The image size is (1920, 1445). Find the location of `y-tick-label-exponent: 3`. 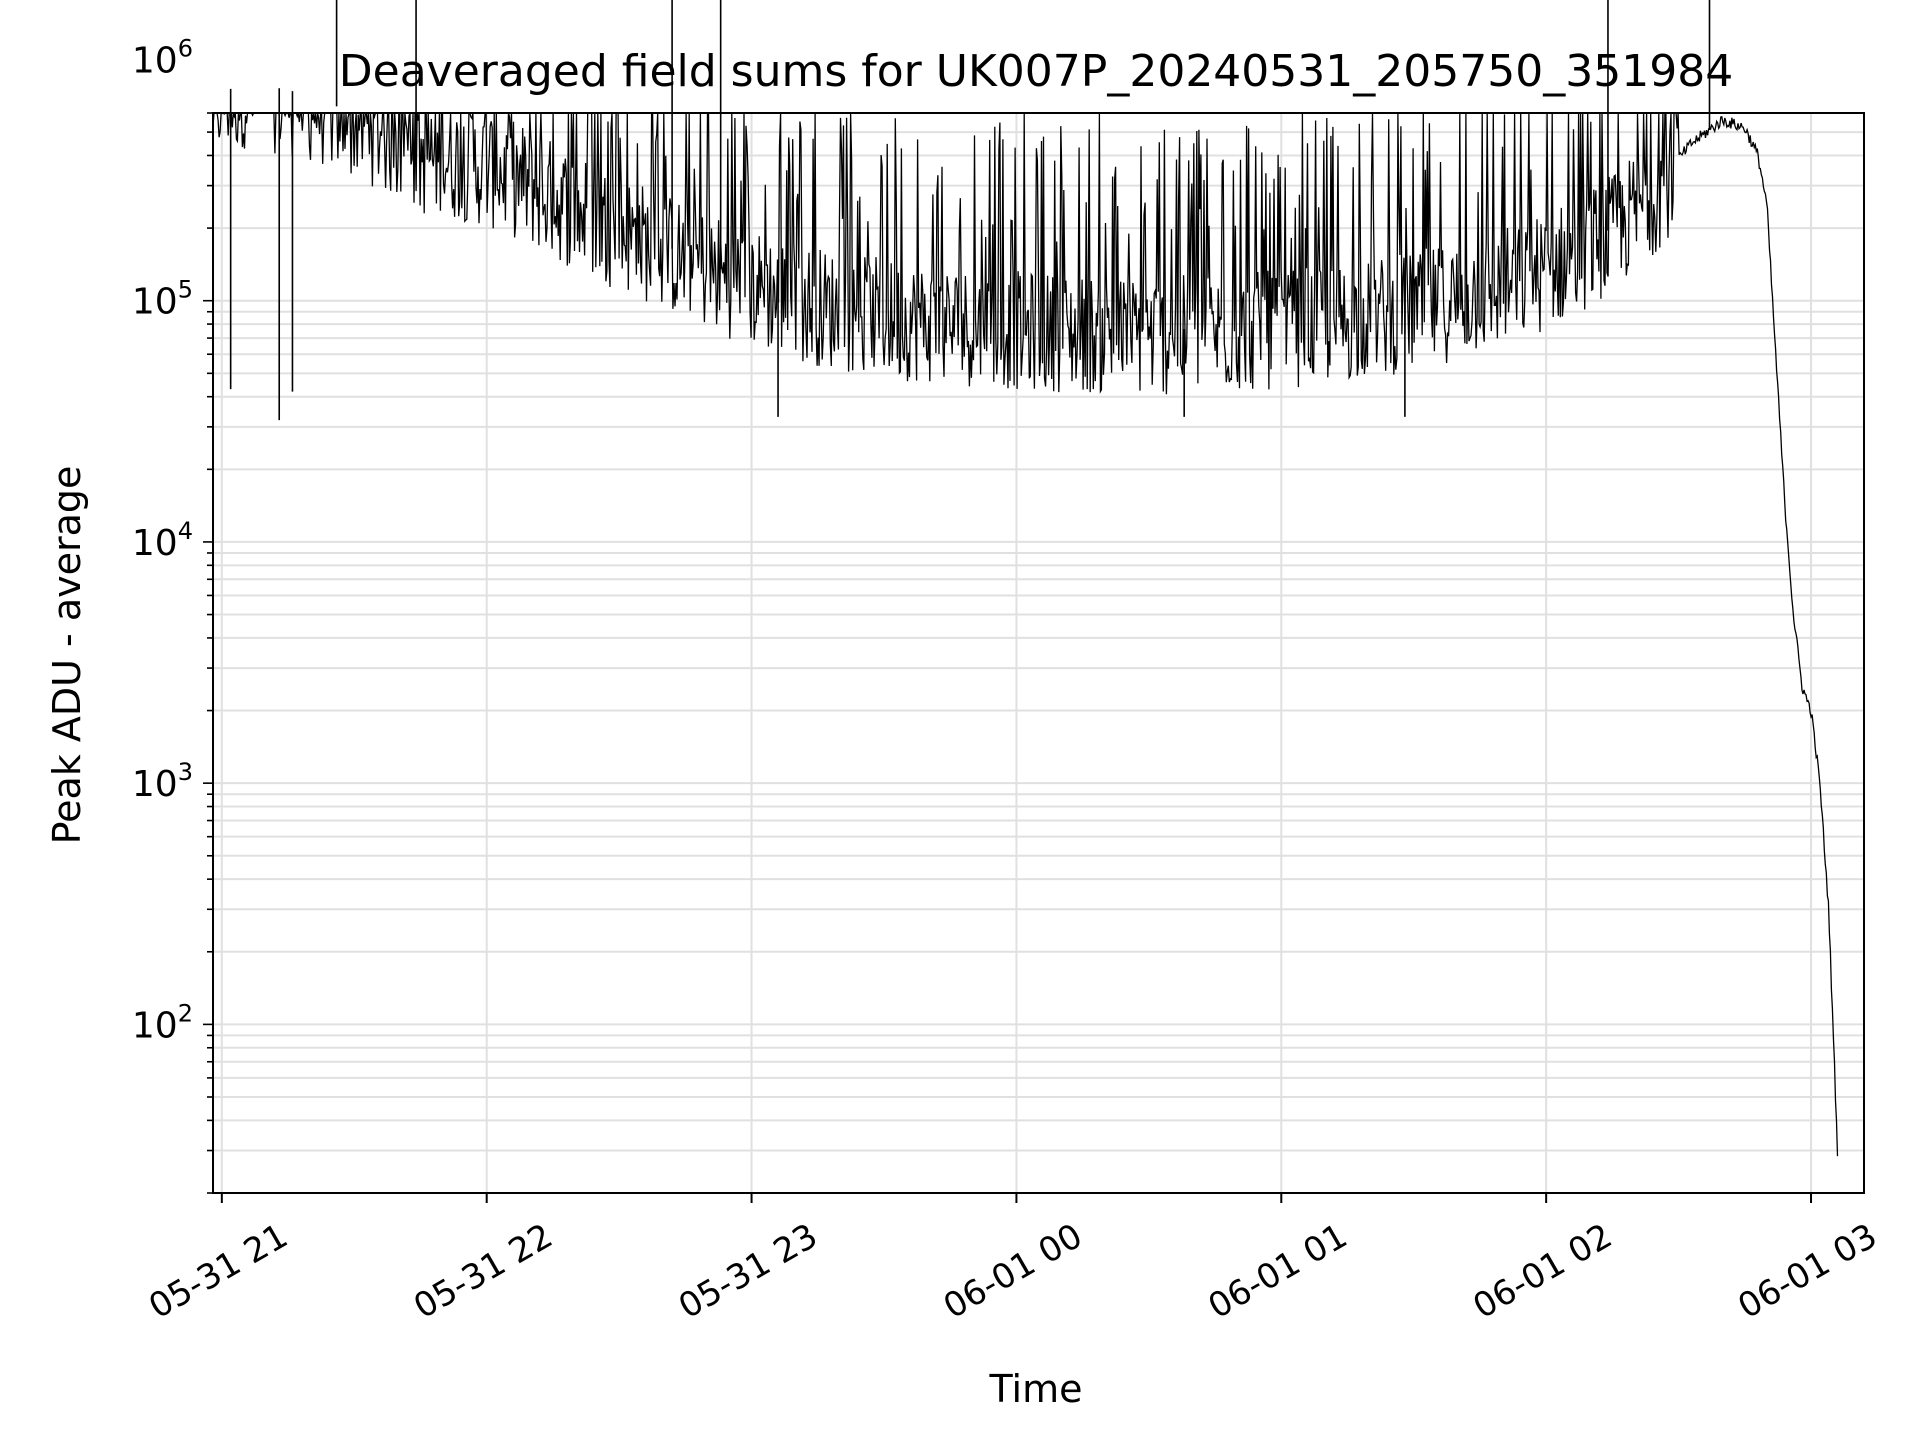

y-tick-label-exponent: 3 is located at coordinates (185, 772).